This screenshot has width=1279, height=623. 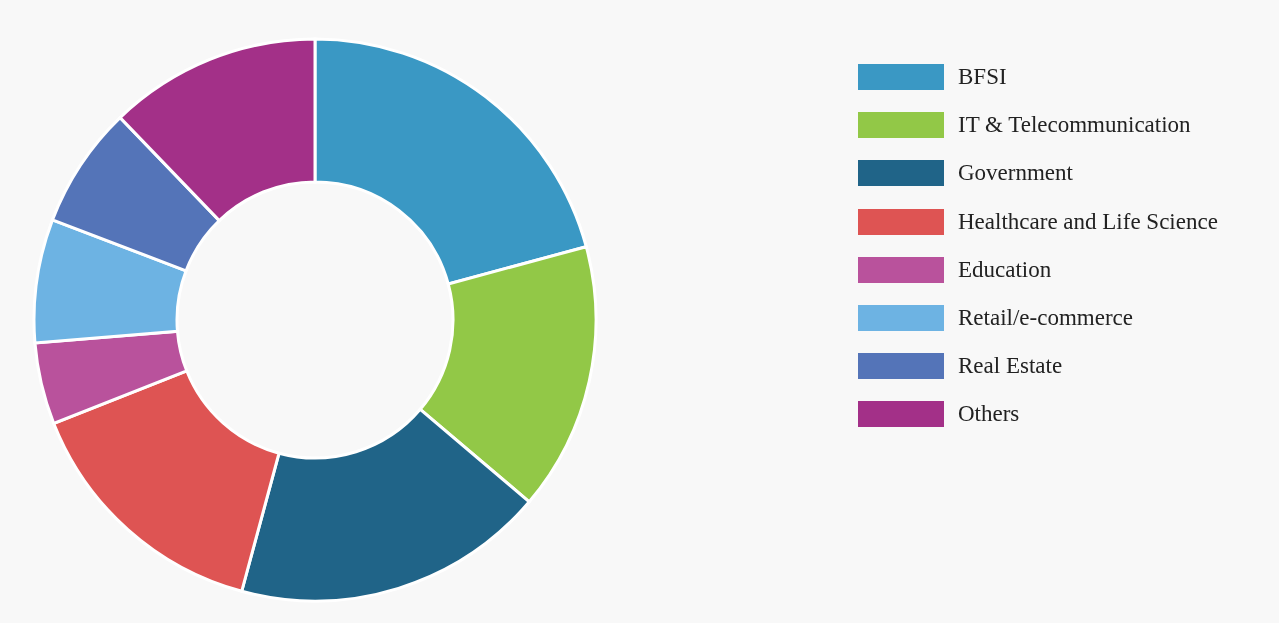 What do you see at coordinates (982, 77) in the screenshot?
I see `legend-label: BFSI` at bounding box center [982, 77].